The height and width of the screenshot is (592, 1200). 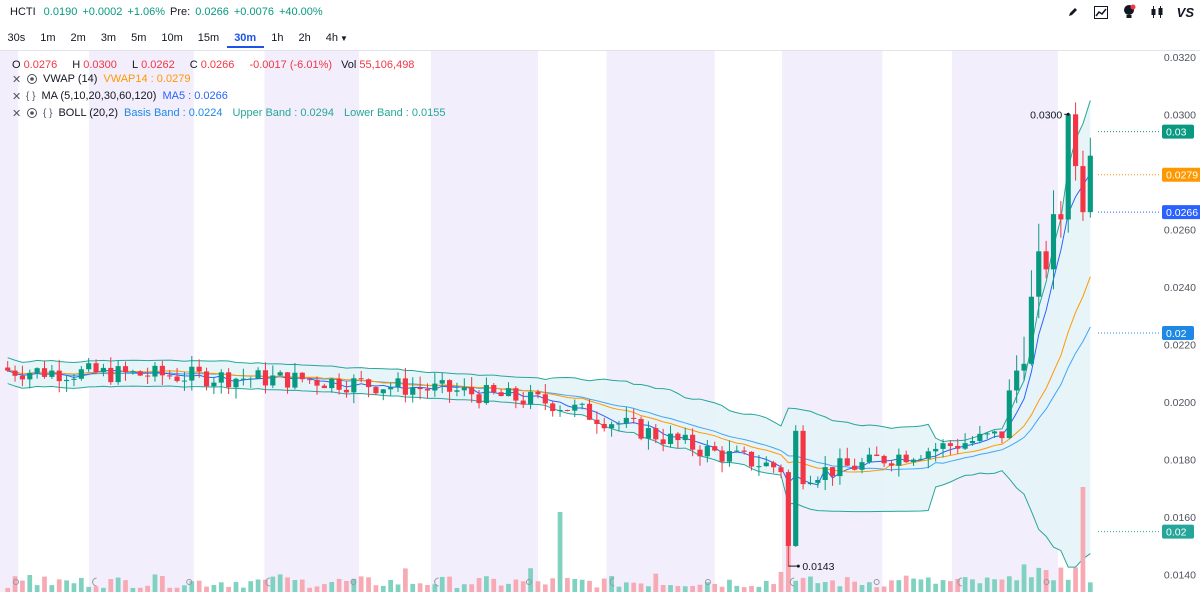 I want to click on chart-line-icon, so click(x=1101, y=12).